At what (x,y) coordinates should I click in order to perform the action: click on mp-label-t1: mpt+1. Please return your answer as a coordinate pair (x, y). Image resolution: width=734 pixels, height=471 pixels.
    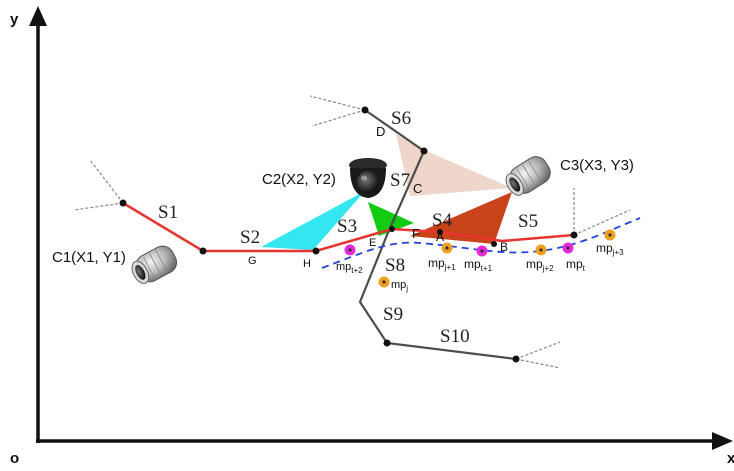
    Looking at the image, I should click on (478, 265).